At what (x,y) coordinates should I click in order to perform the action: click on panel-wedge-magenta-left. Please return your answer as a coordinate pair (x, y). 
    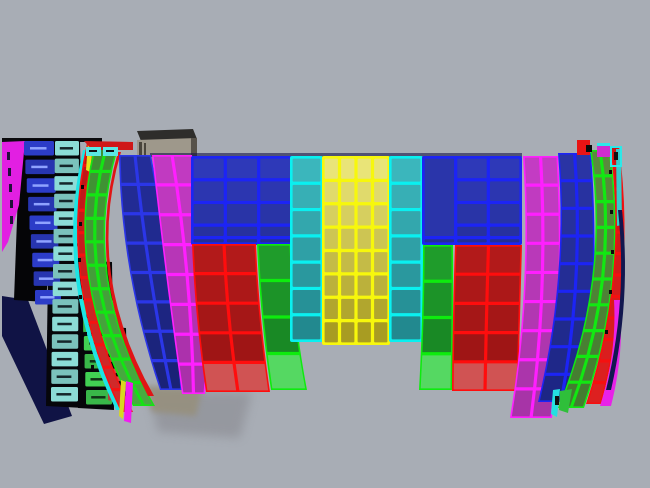
    Looking at the image, I should click on (13, 196).